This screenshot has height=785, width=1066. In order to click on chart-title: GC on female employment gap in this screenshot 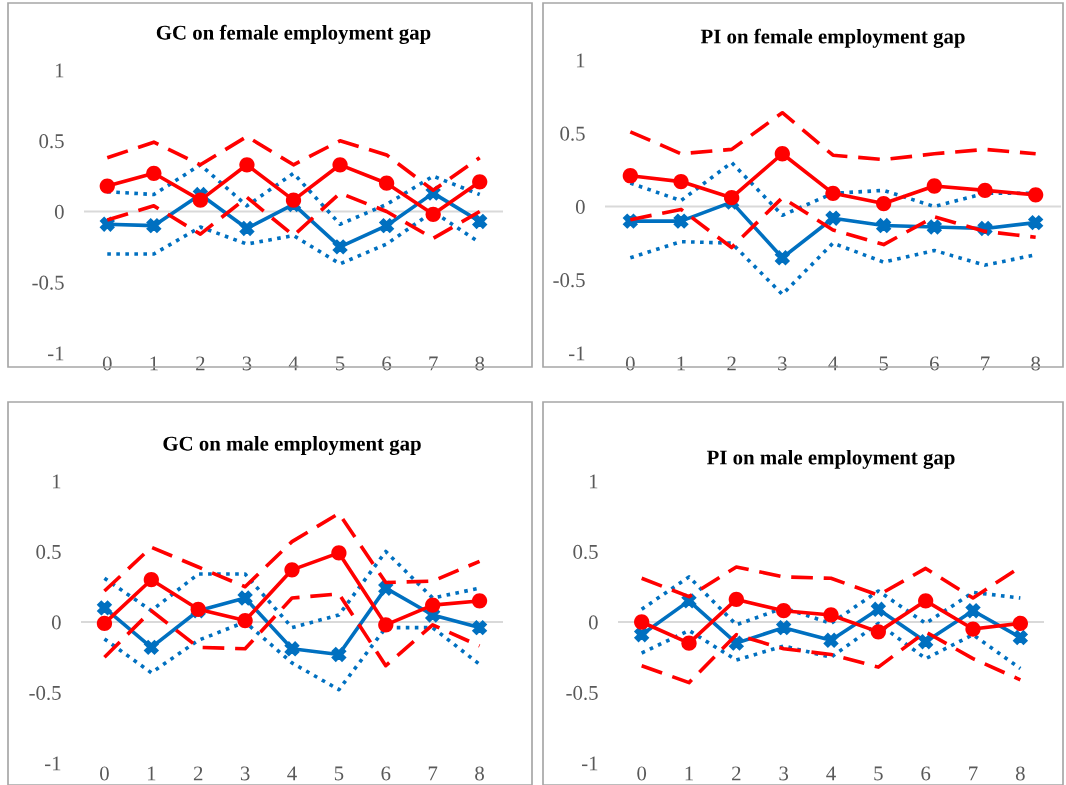, I will do `click(293, 34)`.